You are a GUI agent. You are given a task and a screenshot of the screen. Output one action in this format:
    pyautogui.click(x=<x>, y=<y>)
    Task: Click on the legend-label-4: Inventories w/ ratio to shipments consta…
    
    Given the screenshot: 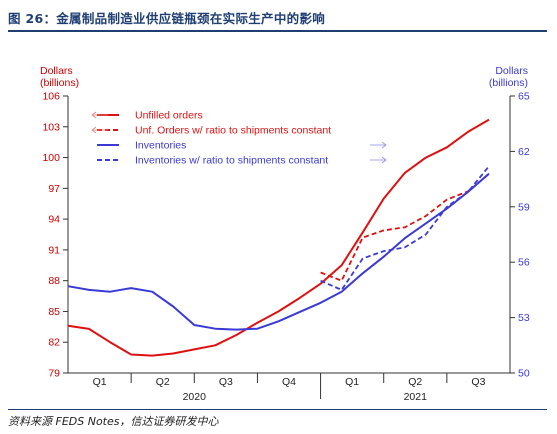 What is the action you would take?
    pyautogui.click(x=231, y=161)
    